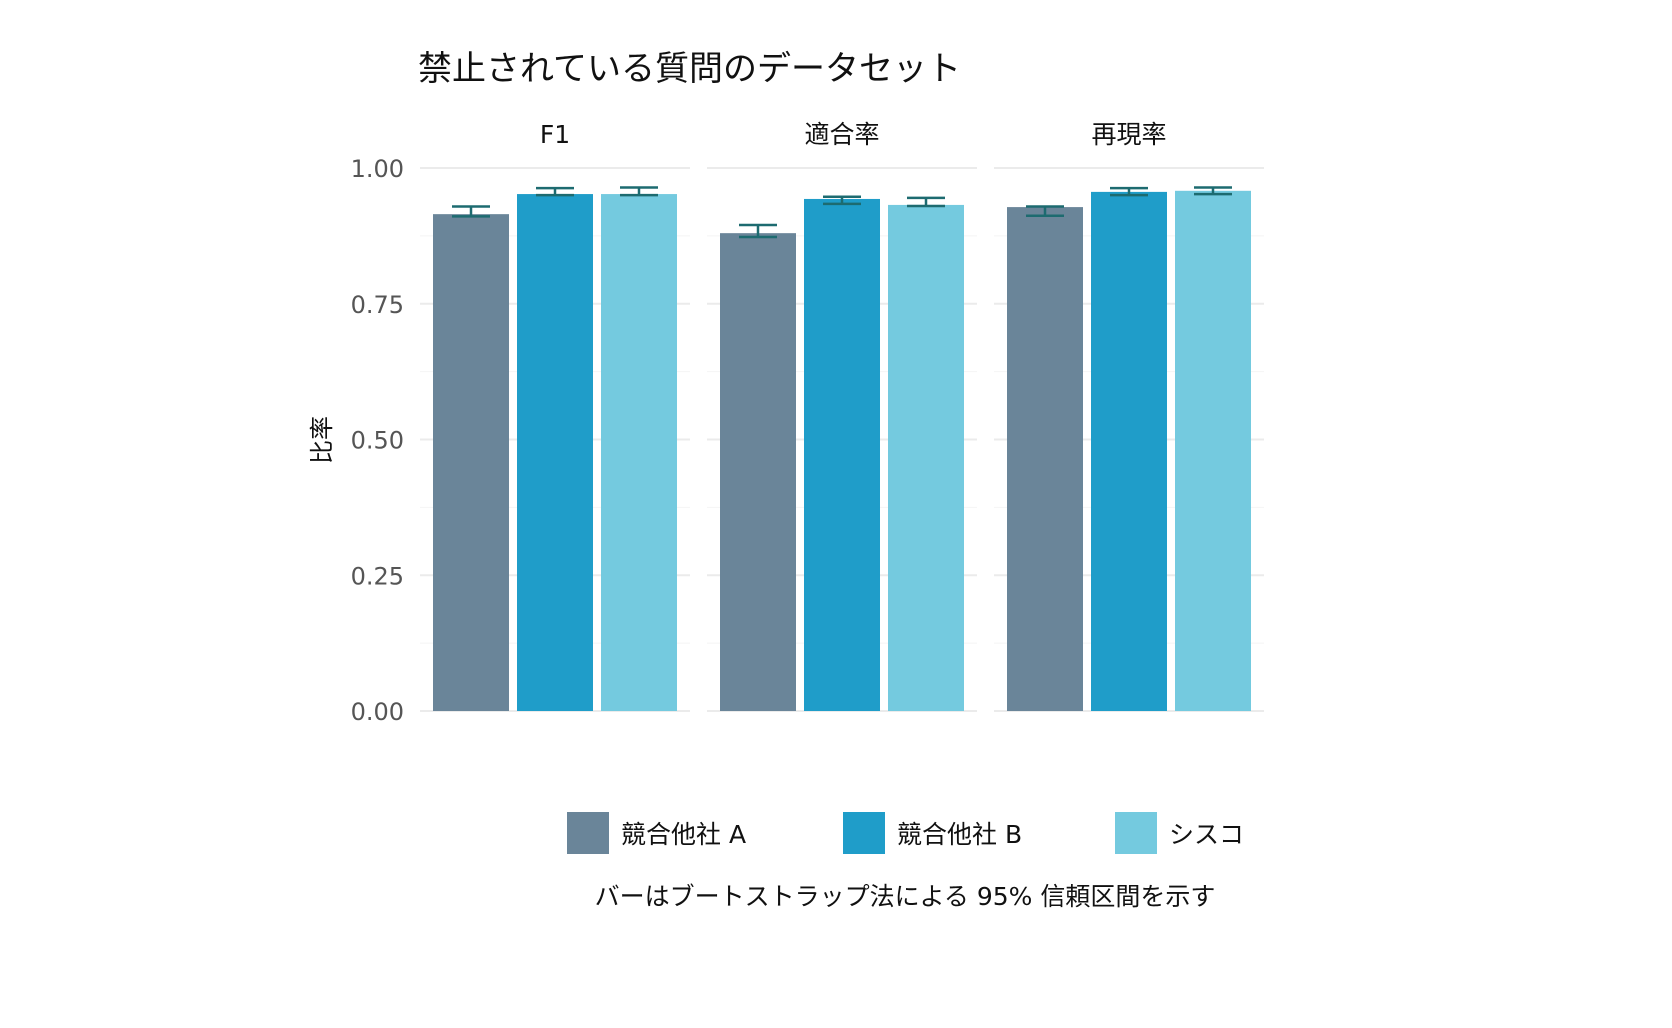 This screenshot has width=1672, height=1028. What do you see at coordinates (1206, 834) in the screenshot?
I see `legend-label: シスコ` at bounding box center [1206, 834].